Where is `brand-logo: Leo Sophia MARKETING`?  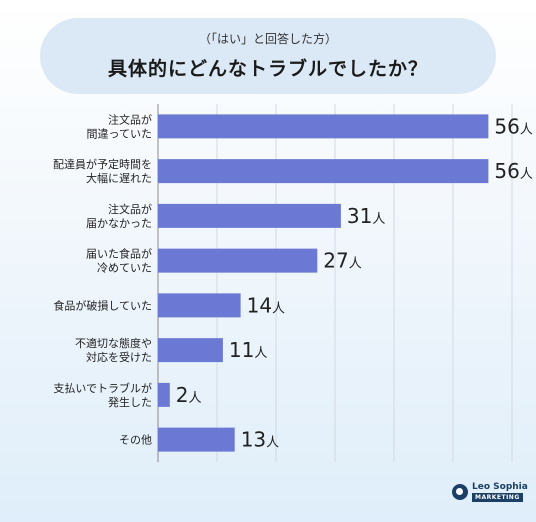 brand-logo: Leo Sophia MARKETING is located at coordinates (490, 493).